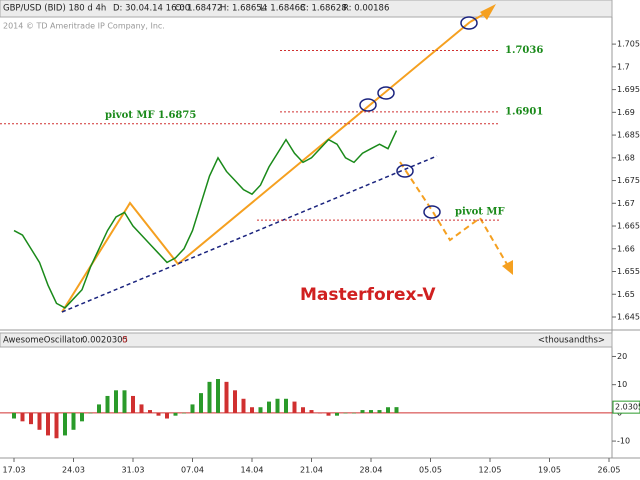  What do you see at coordinates (124, 341) in the screenshot?
I see `osc-signal: 0` at bounding box center [124, 341].